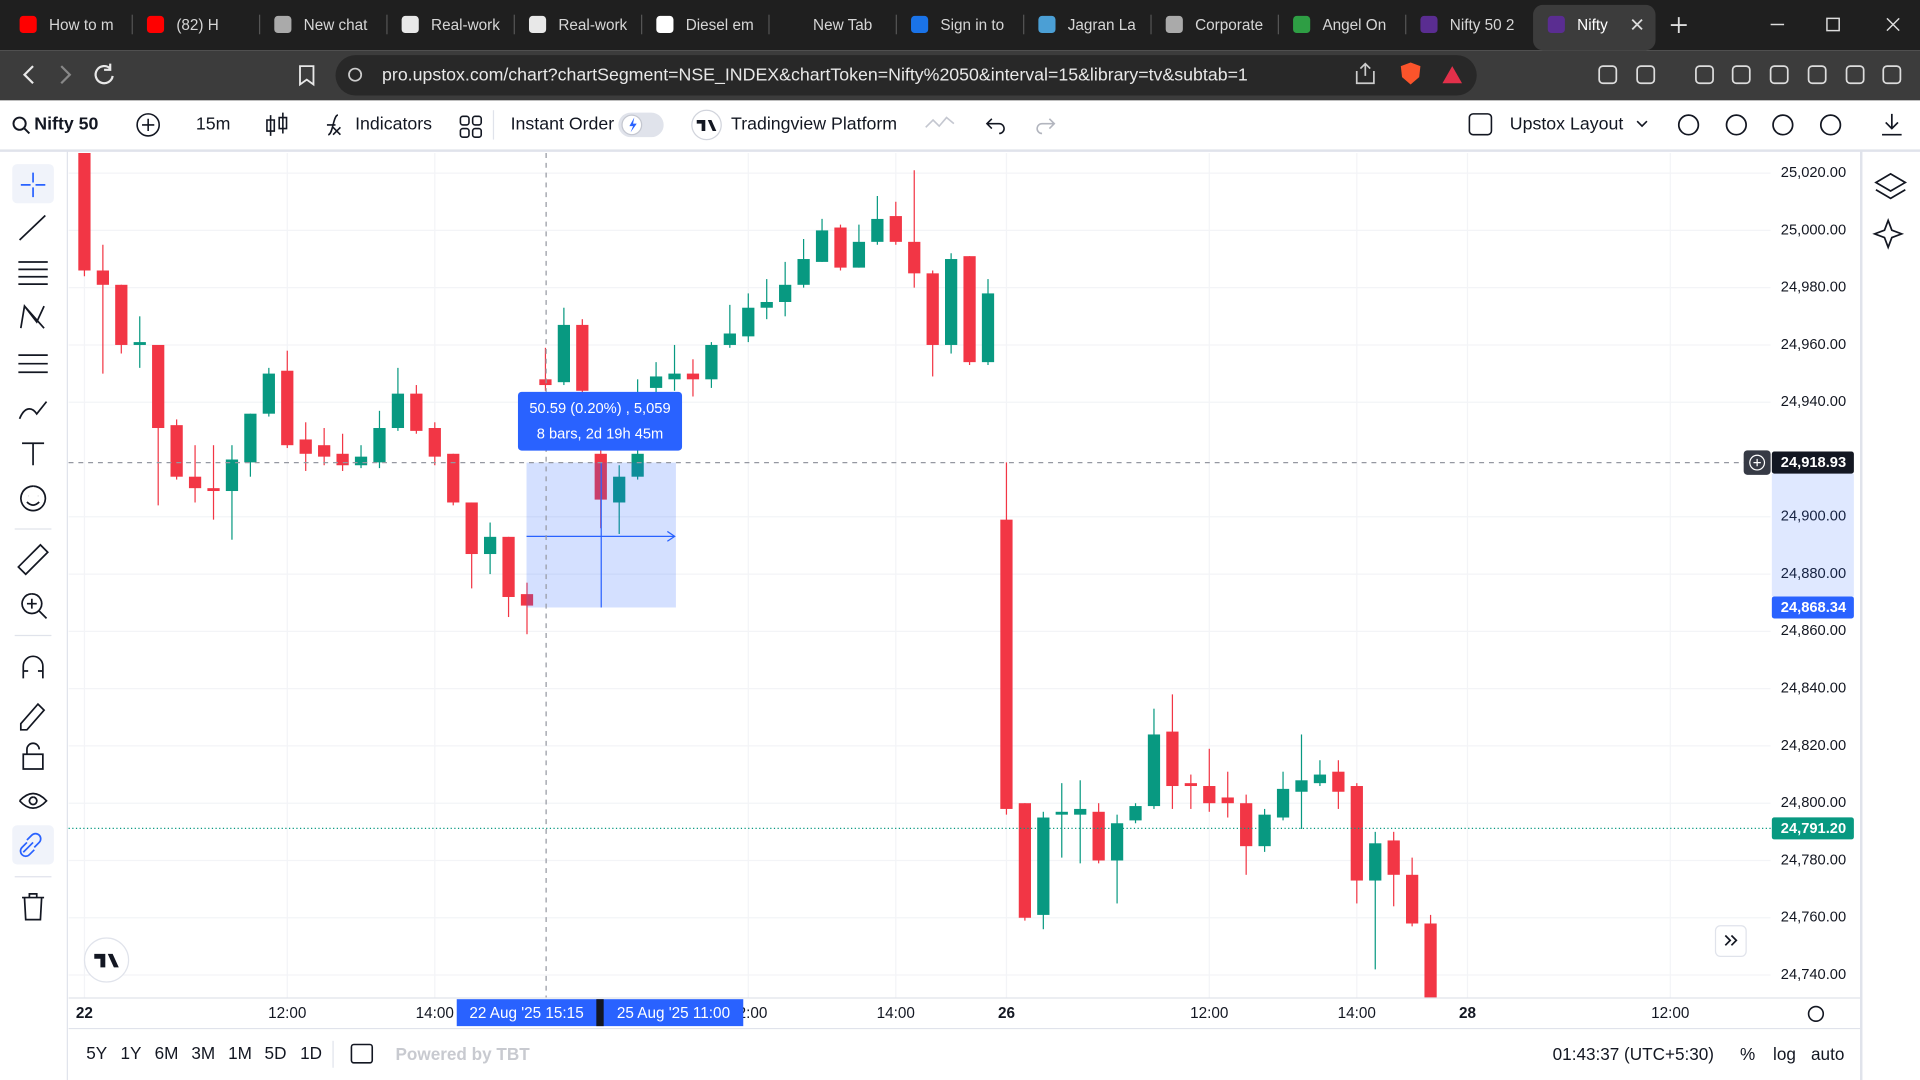  Describe the element at coordinates (1365, 73) in the screenshot. I see `share` at that location.